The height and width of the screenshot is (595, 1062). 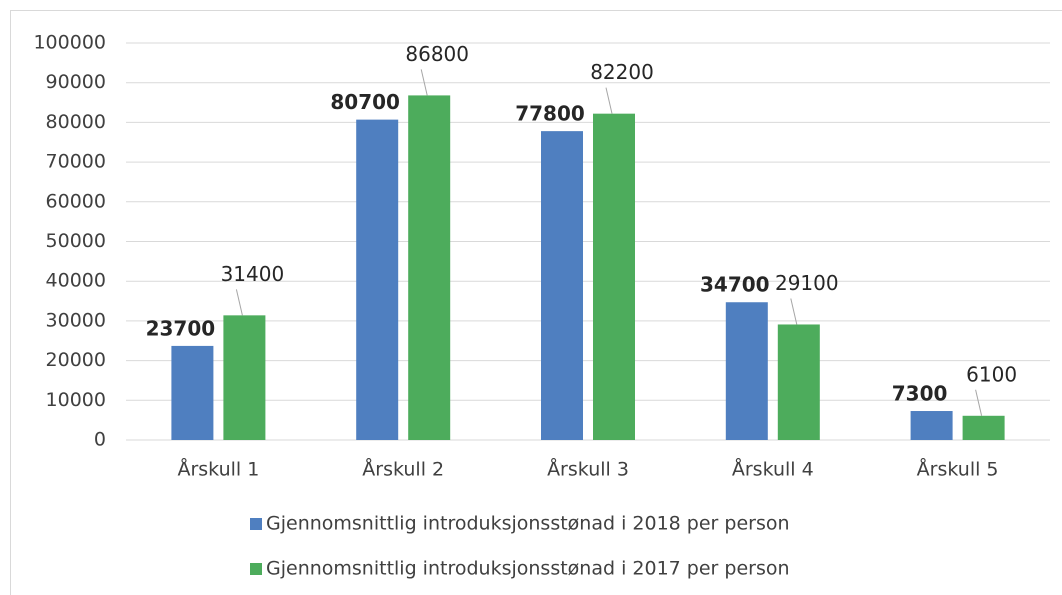 I want to click on data-label: 77800, so click(x=550, y=114).